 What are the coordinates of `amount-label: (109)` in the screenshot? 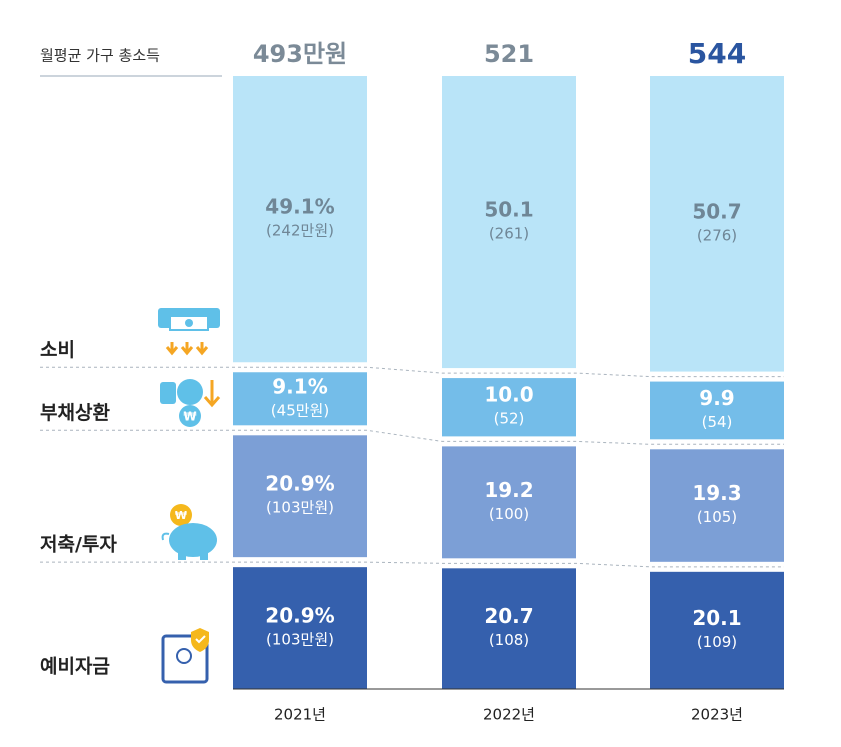 It's located at (717, 642).